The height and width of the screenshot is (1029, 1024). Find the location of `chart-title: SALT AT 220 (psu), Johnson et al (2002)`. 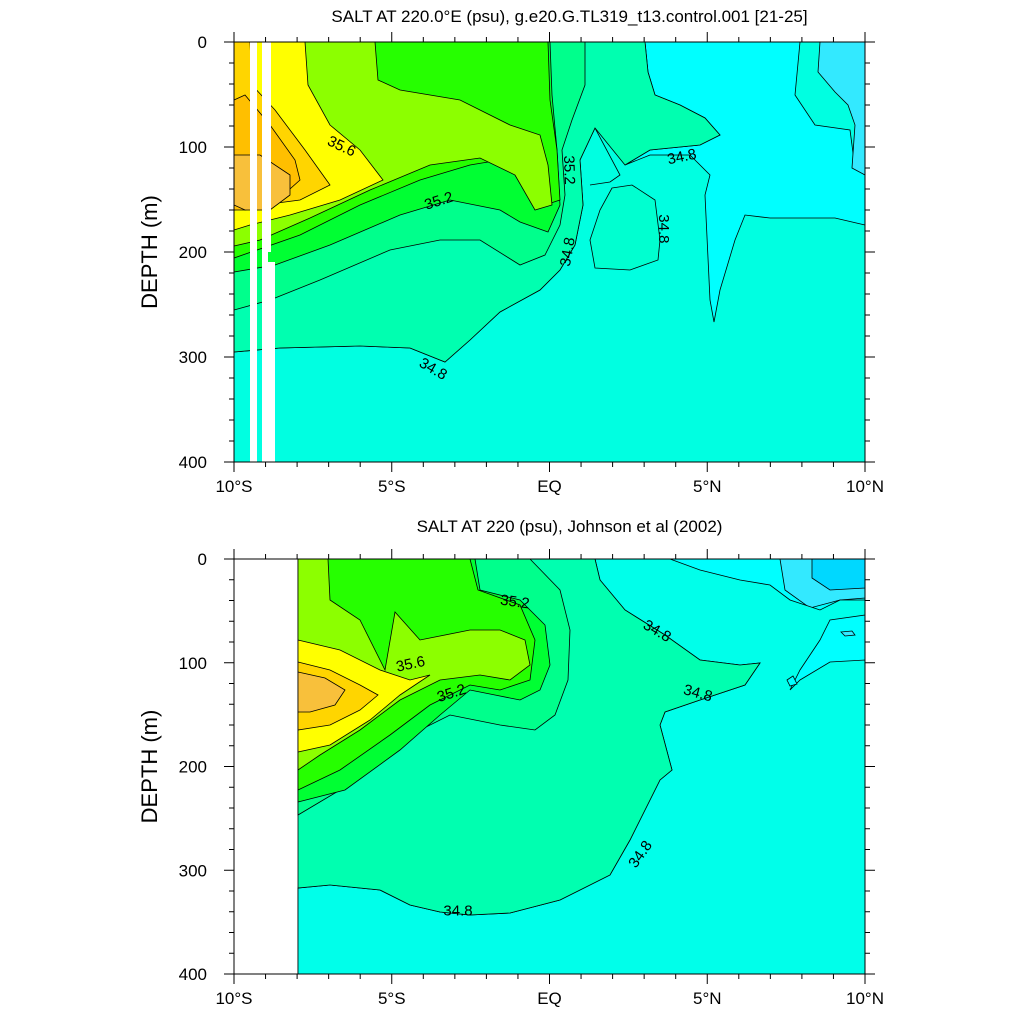

chart-title: SALT AT 220 (psu), Johnson et al (2002) is located at coordinates (570, 526).